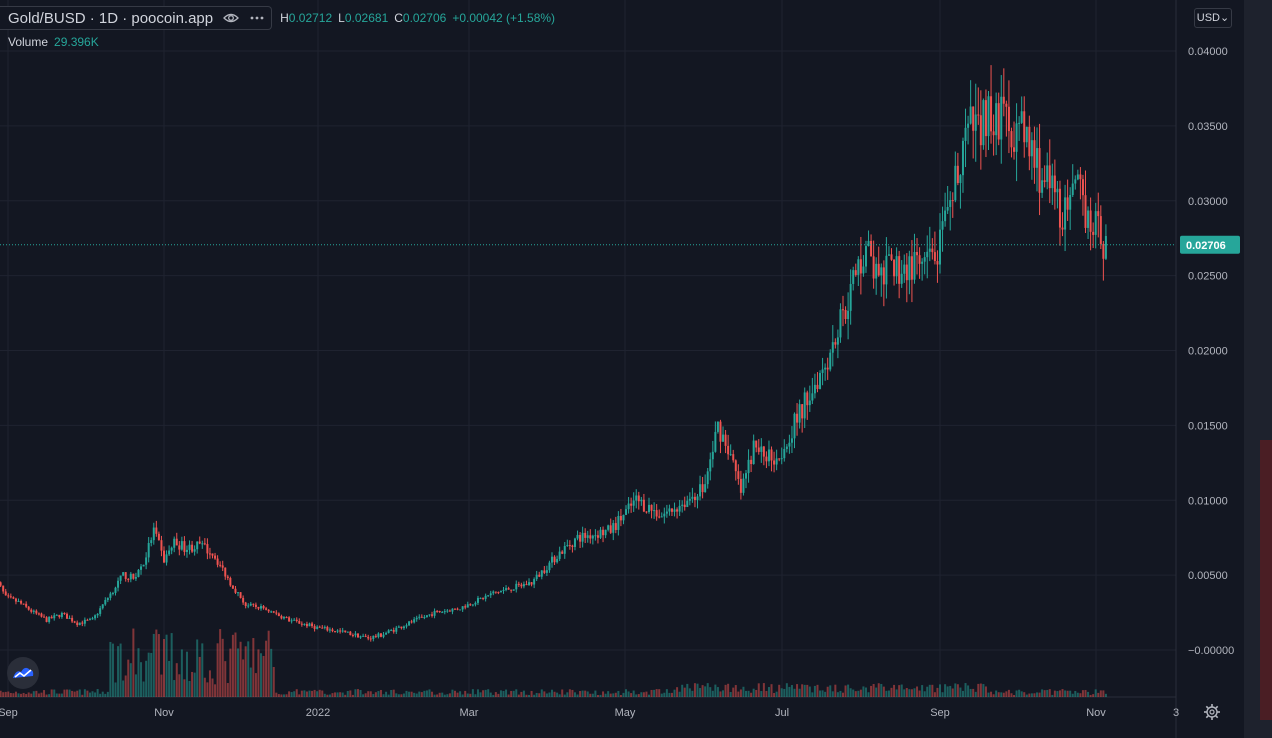  What do you see at coordinates (23, 673) in the screenshot?
I see `tradingview-logo-icon` at bounding box center [23, 673].